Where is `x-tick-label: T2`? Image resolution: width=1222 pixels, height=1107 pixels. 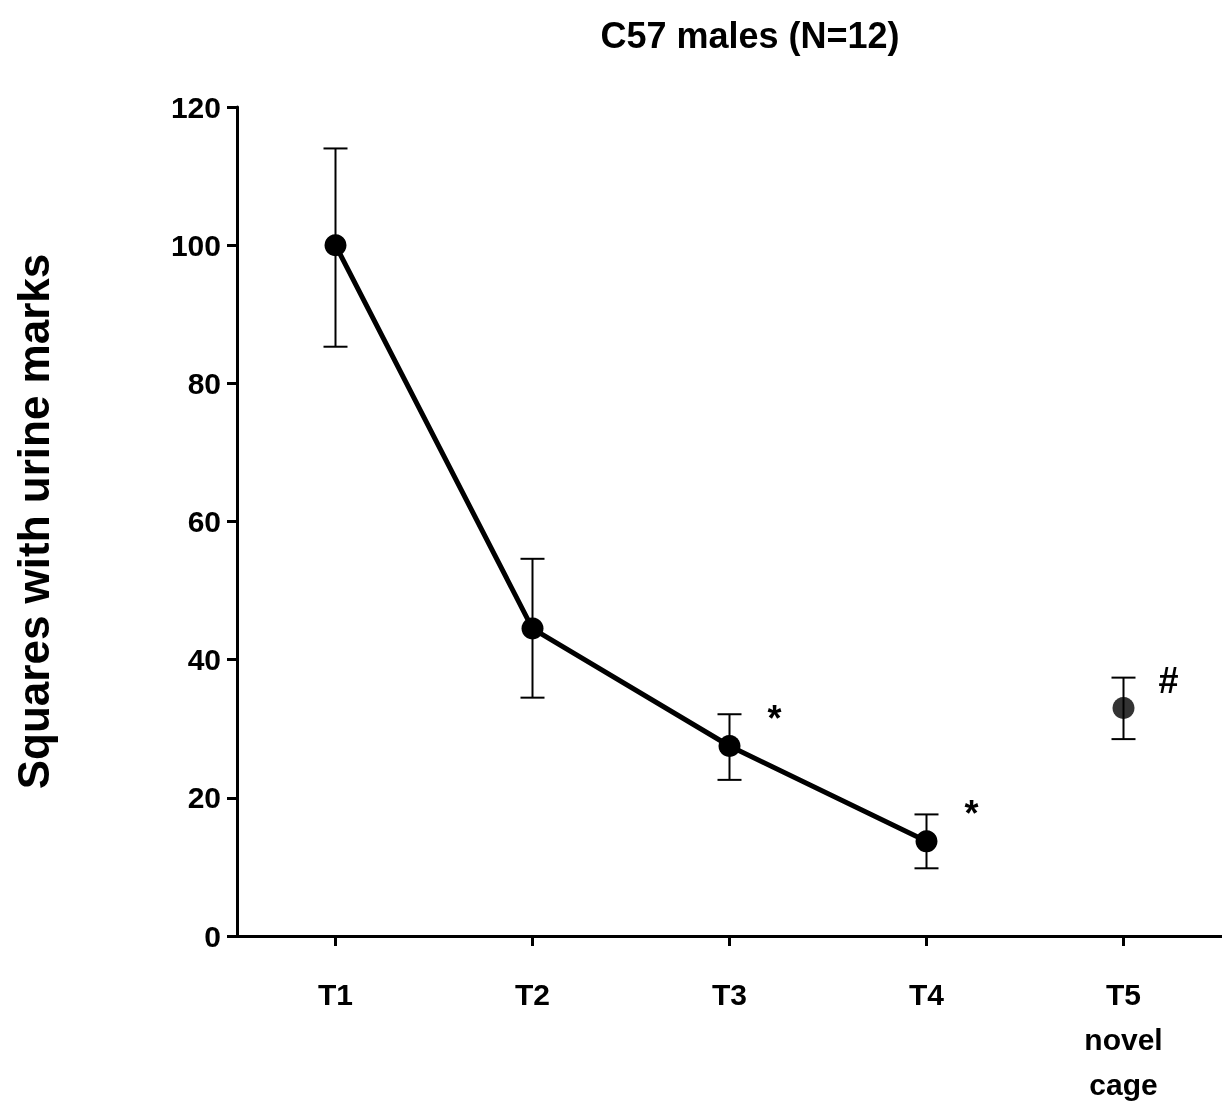
x-tick-label: T2 is located at coordinates (532, 994).